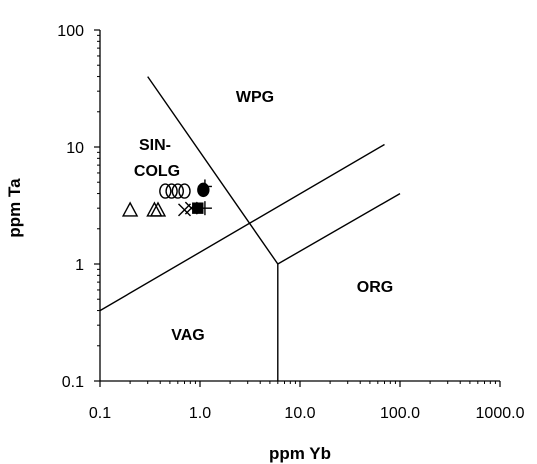  What do you see at coordinates (73, 382) in the screenshot?
I see `y-tick-label: 0.1` at bounding box center [73, 382].